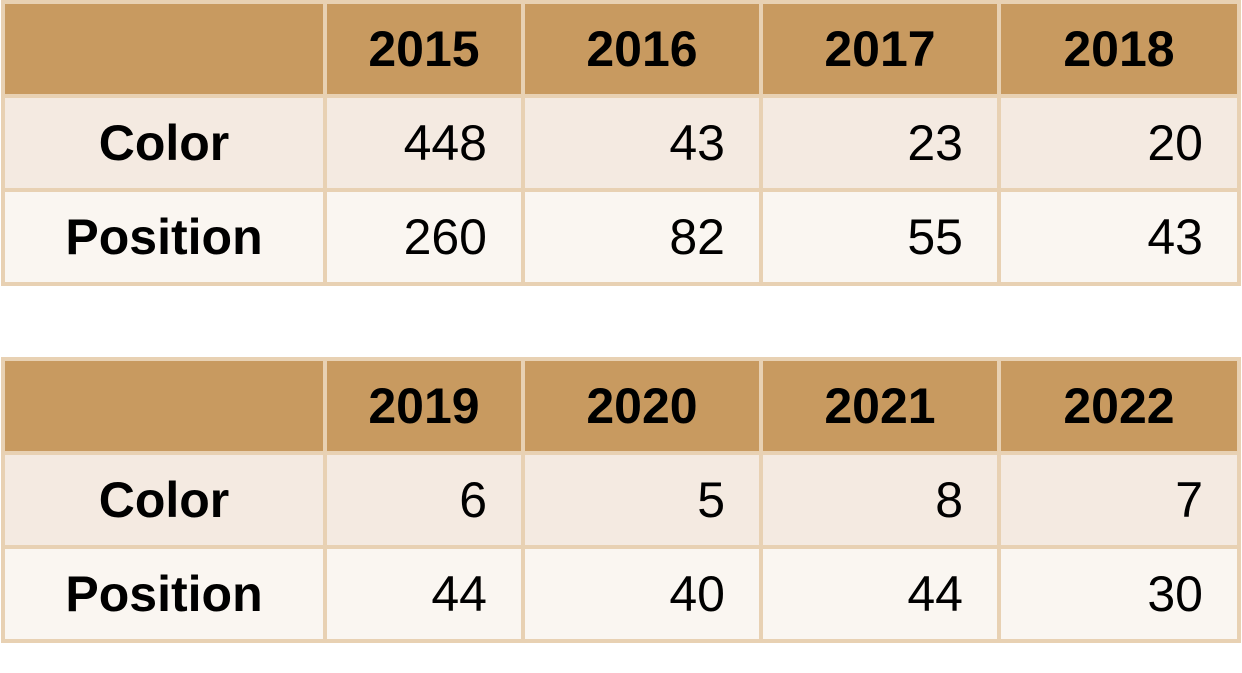 This screenshot has width=1242, height=673. Describe the element at coordinates (424, 237) in the screenshot. I see `value-cell: 260` at that location.